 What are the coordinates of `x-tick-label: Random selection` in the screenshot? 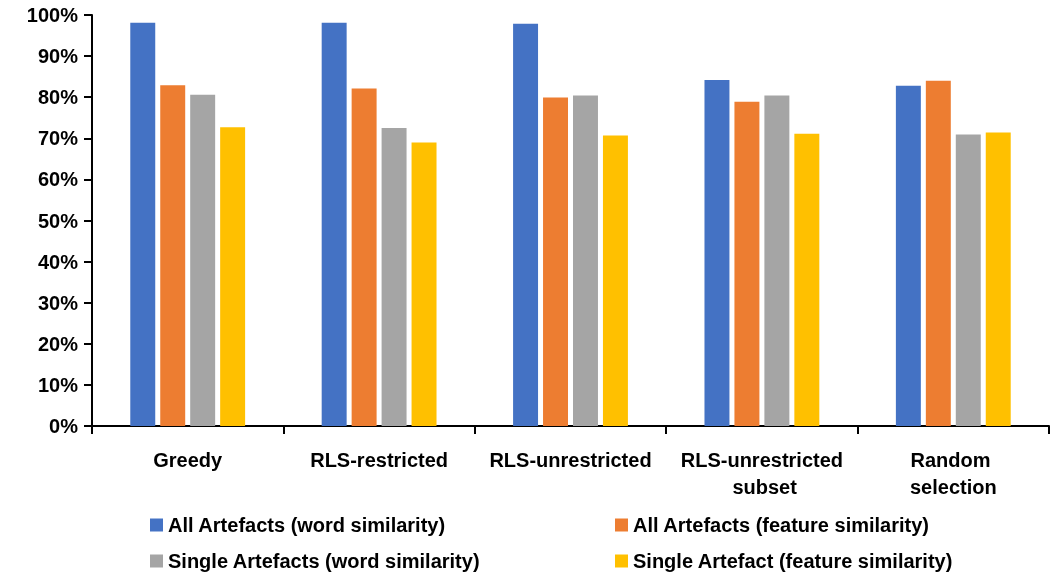 It's located at (953, 473).